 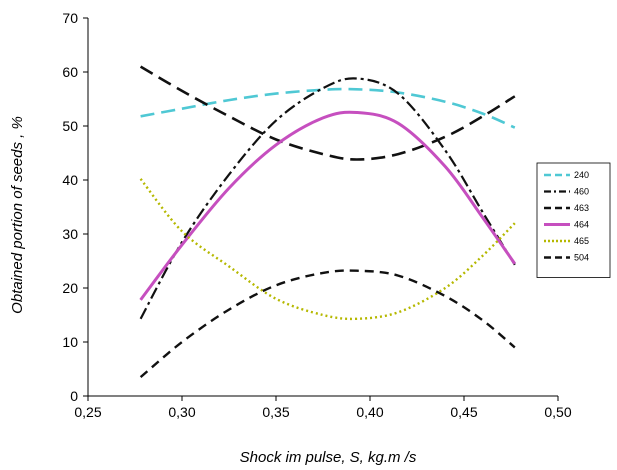 I want to click on x-tick-label: 0,45, so click(x=463, y=412).